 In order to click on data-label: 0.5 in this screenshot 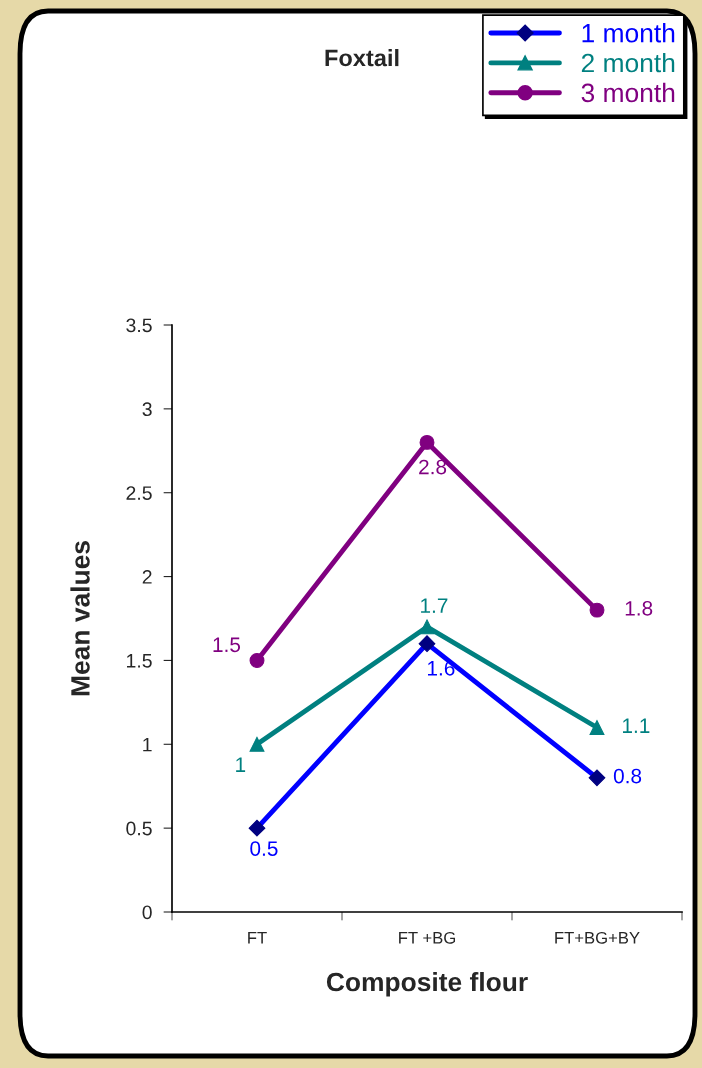, I will do `click(264, 848)`.